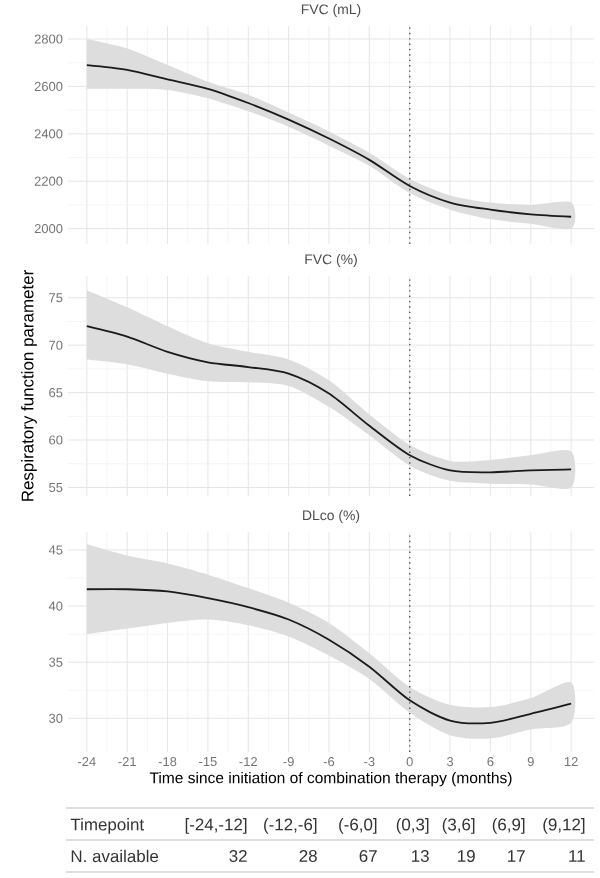 The image size is (600, 878). I want to click on text: (0,3], so click(412, 826).